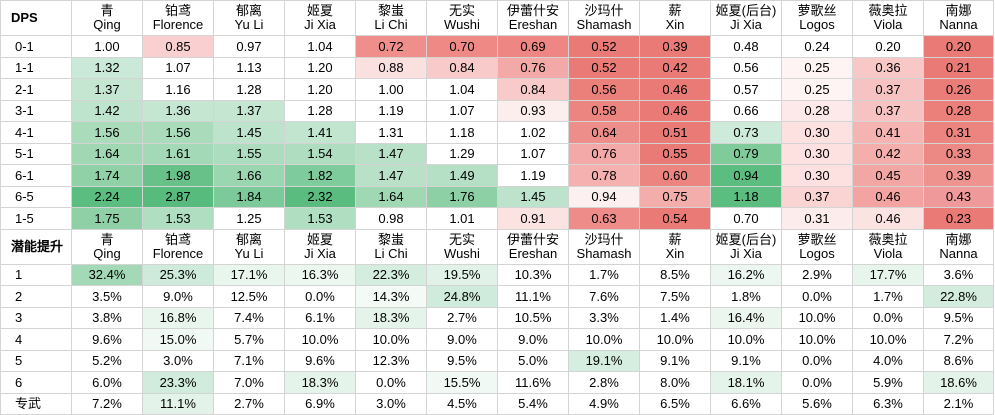  Describe the element at coordinates (746, 317) in the screenshot. I see `table-cell: 16.4%` at that location.